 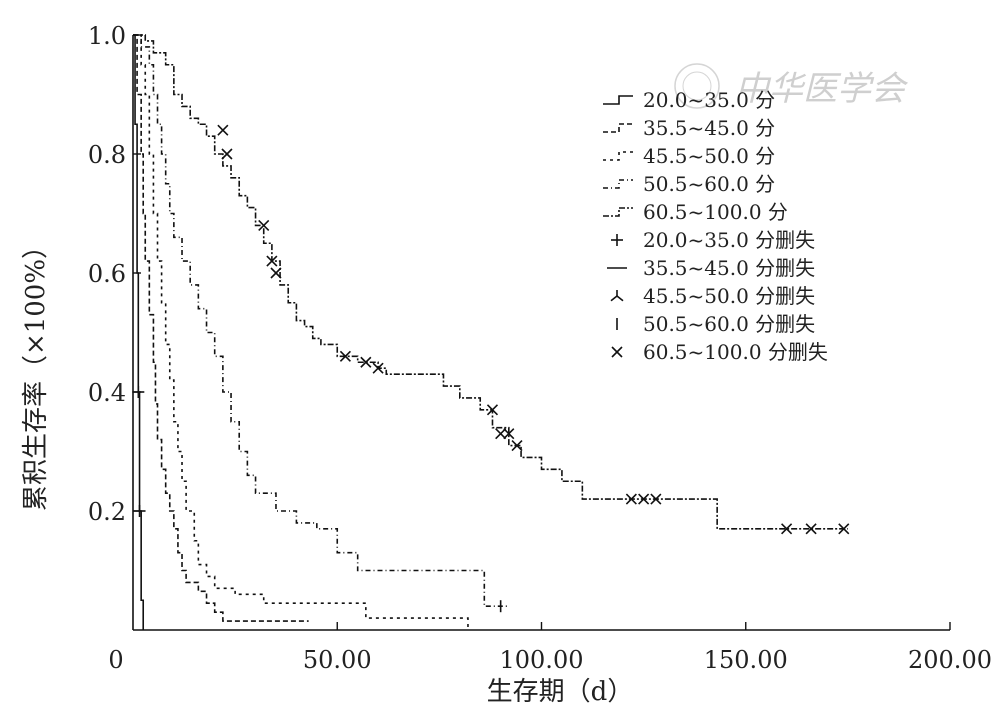 I want to click on legend-label: 45.5~50.0 分删失, so click(x=729, y=296).